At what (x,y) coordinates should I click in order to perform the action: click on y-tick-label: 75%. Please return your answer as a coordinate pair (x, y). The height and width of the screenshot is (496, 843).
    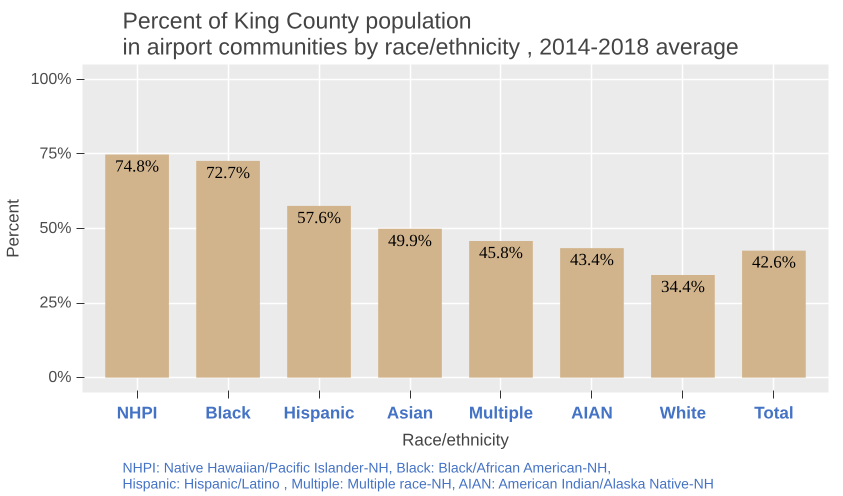
    Looking at the image, I should click on (55, 153).